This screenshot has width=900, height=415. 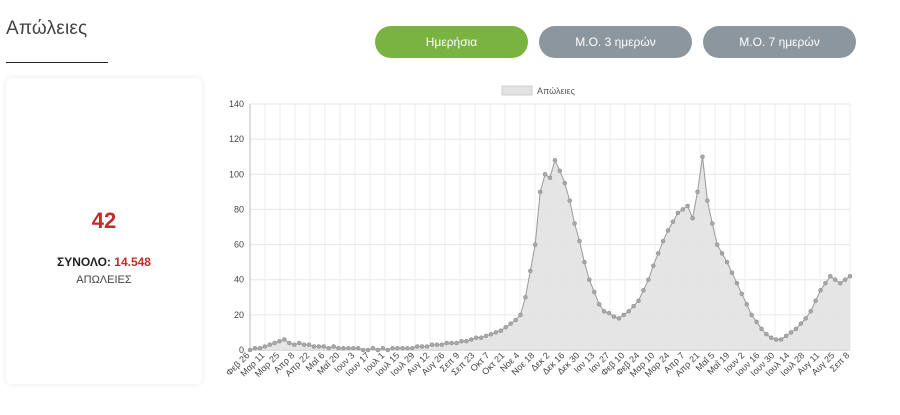 What do you see at coordinates (615, 42) in the screenshot?
I see `avg3-toggle-button: Μ.Ο. 3 ημερών` at bounding box center [615, 42].